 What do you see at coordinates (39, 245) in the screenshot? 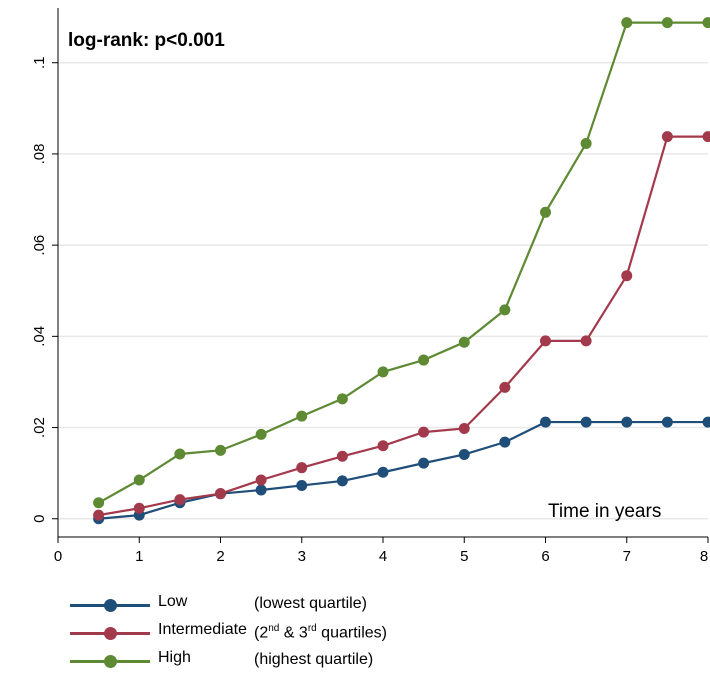
I see `y-tick-label: .06` at bounding box center [39, 245].